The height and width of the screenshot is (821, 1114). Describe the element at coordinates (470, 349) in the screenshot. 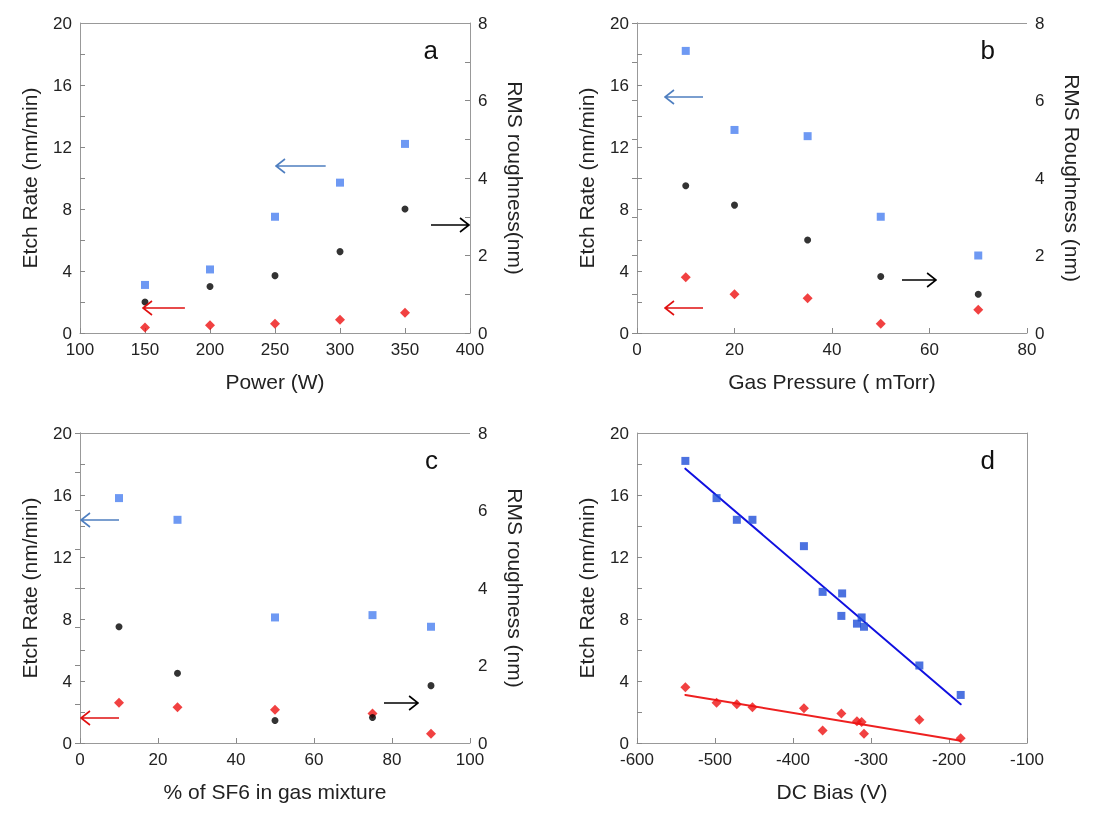

I see `x-tick-label: 400` at that location.